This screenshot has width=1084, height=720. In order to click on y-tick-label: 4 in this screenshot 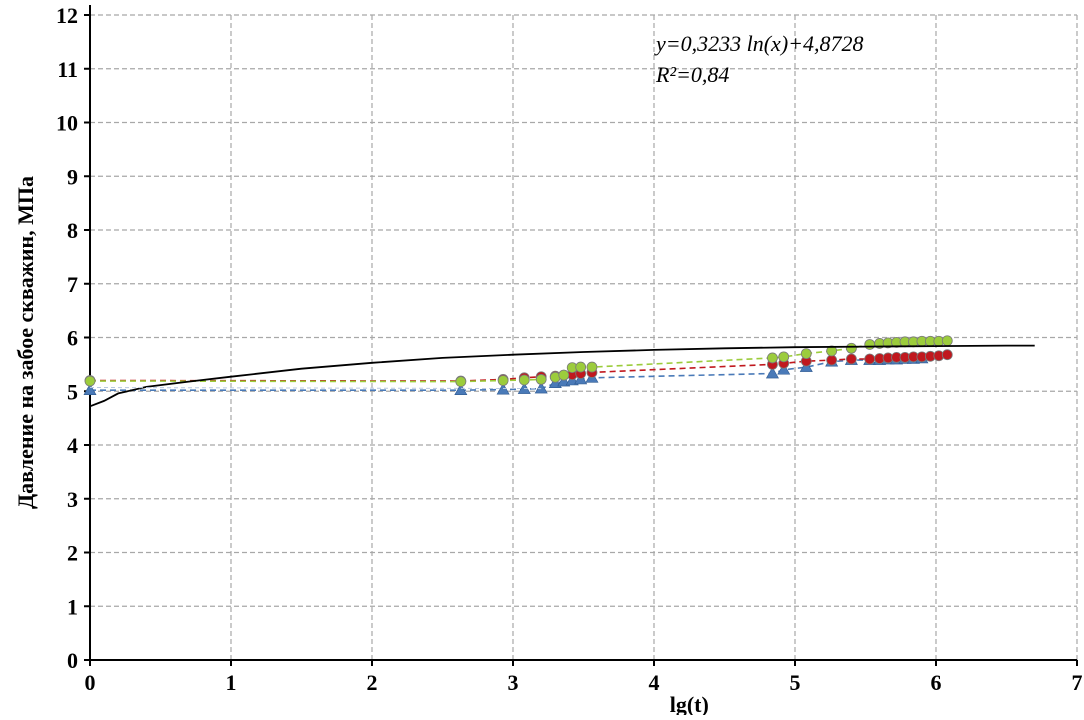, I will do `click(72, 445)`.